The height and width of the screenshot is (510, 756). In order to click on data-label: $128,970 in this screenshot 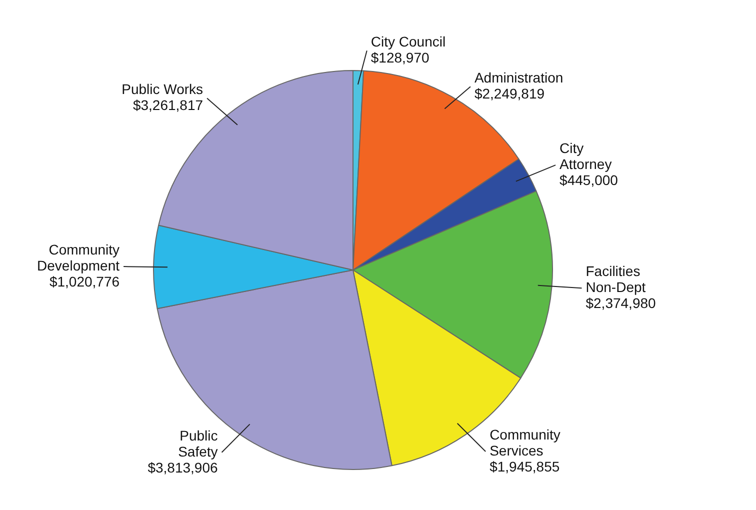, I will do `click(400, 57)`.